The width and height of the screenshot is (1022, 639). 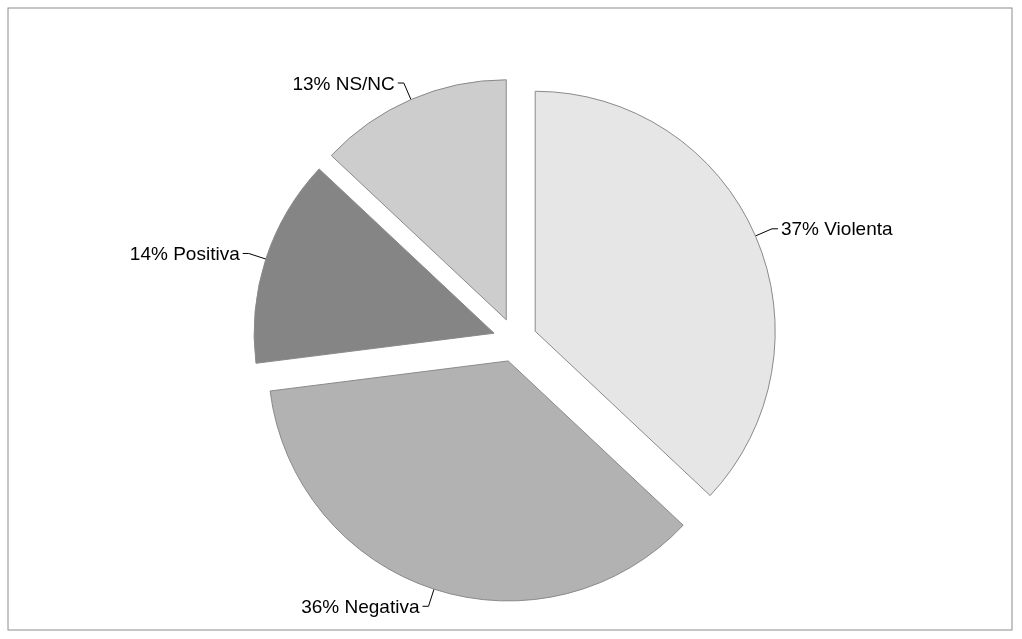 What do you see at coordinates (360, 606) in the screenshot?
I see `slice-label: 36% Negativa` at bounding box center [360, 606].